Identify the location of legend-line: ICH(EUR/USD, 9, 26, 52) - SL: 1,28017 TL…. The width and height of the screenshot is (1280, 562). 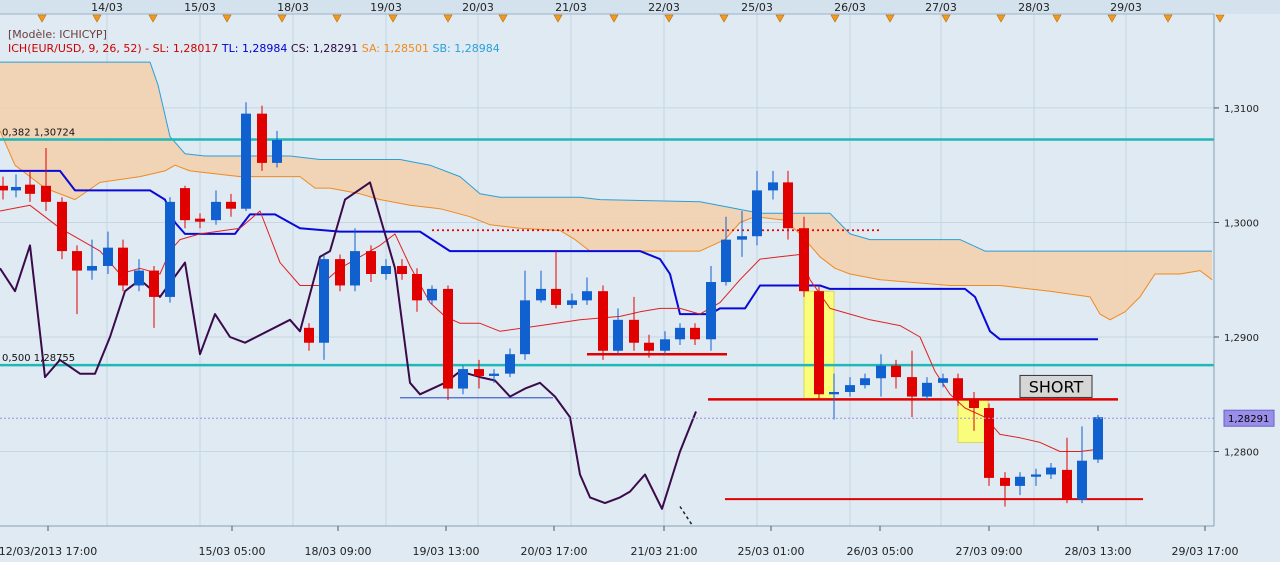
(254, 48).